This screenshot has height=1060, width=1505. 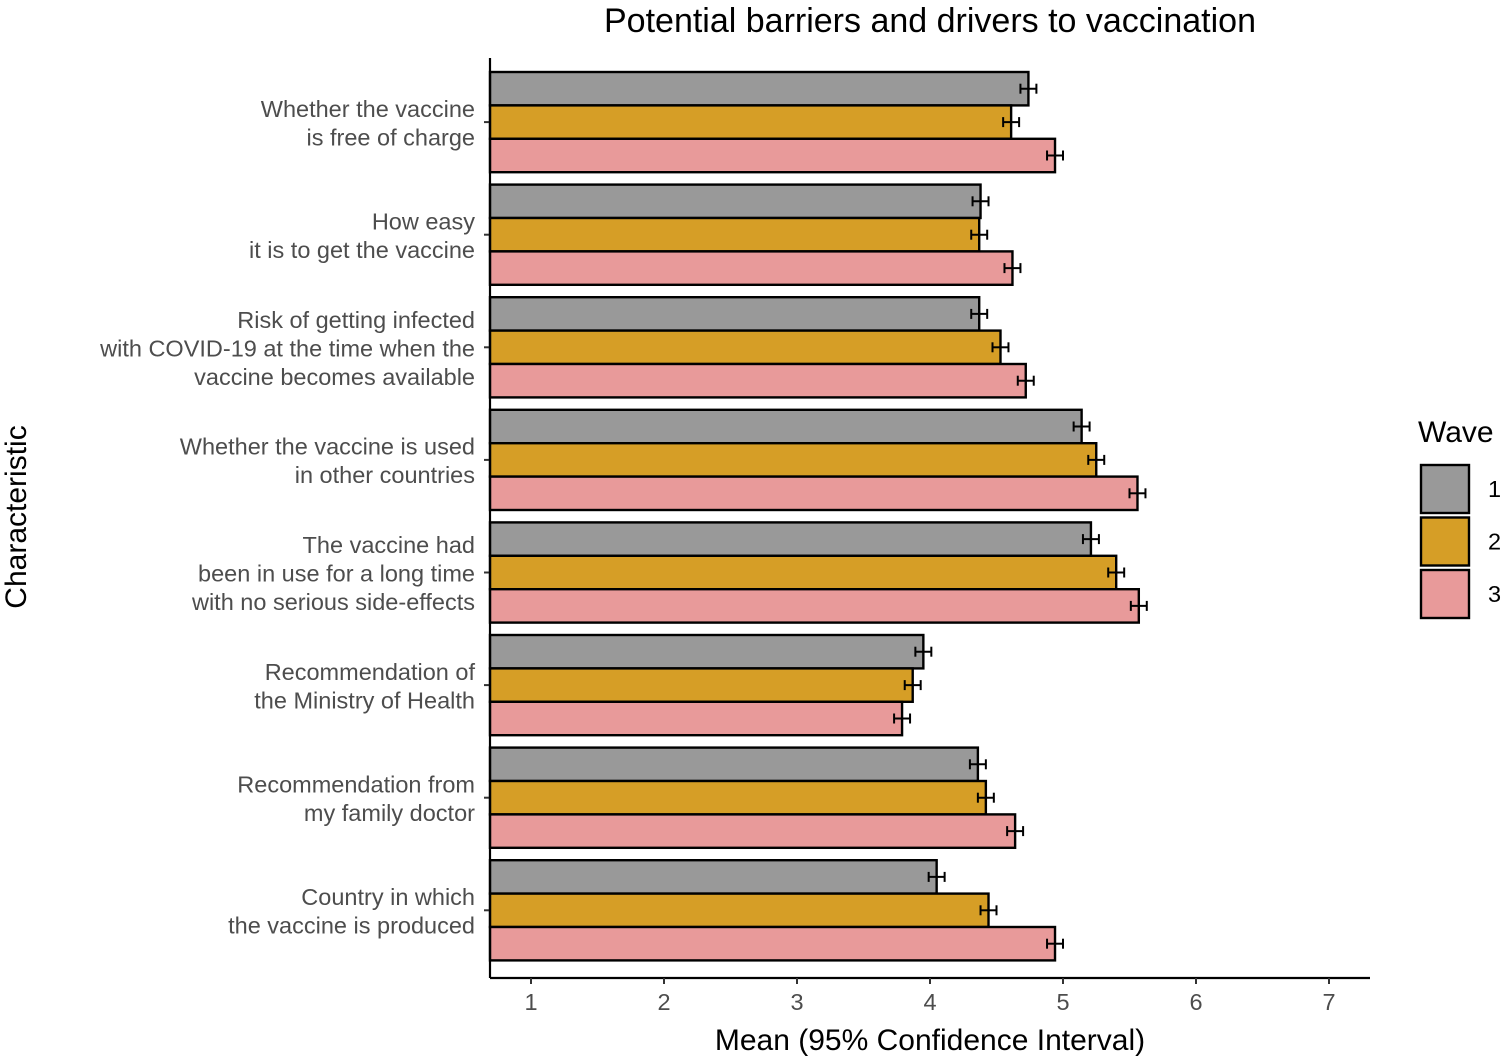 What do you see at coordinates (356, 798) in the screenshot?
I see `y-tick-label-6: Recommendation from my family doctor` at bounding box center [356, 798].